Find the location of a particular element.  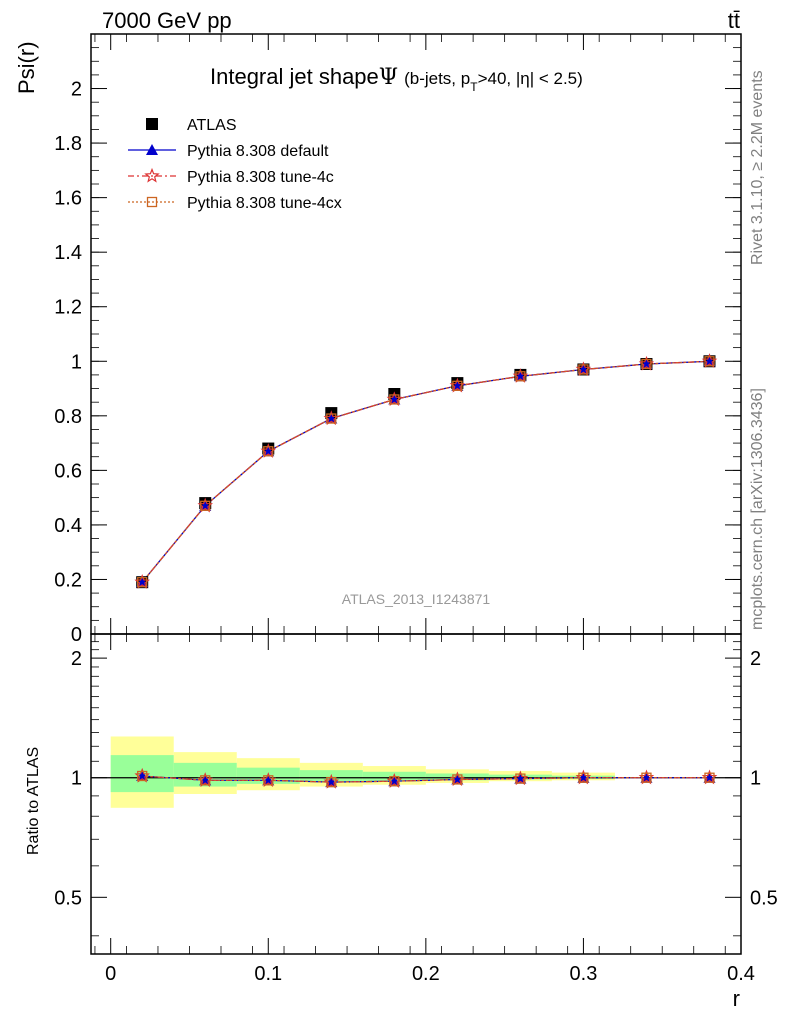

x-tick-label-0: 0 is located at coordinates (110, 974).